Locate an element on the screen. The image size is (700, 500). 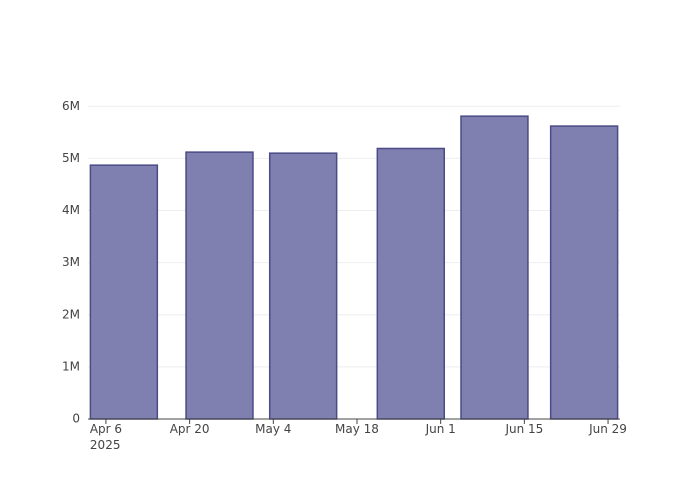
x-tick-label: May 4 is located at coordinates (273, 429).